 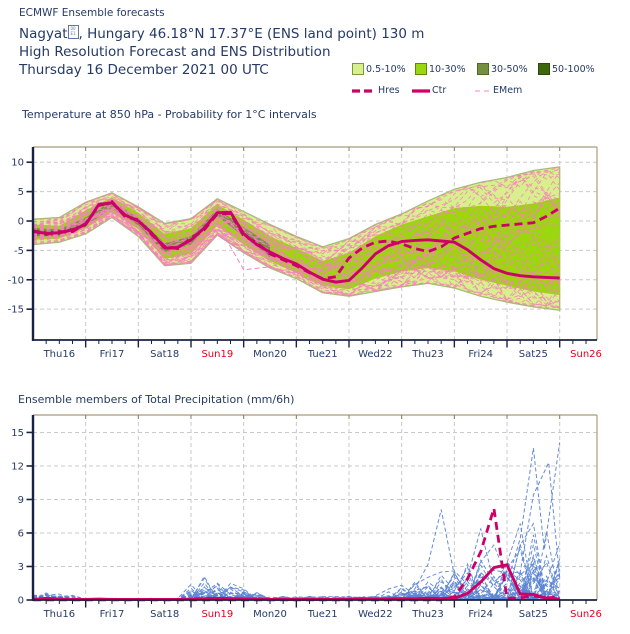 What do you see at coordinates (386, 69) in the screenshot?
I see `legend-band-label: 0.5-10%` at bounding box center [386, 69].